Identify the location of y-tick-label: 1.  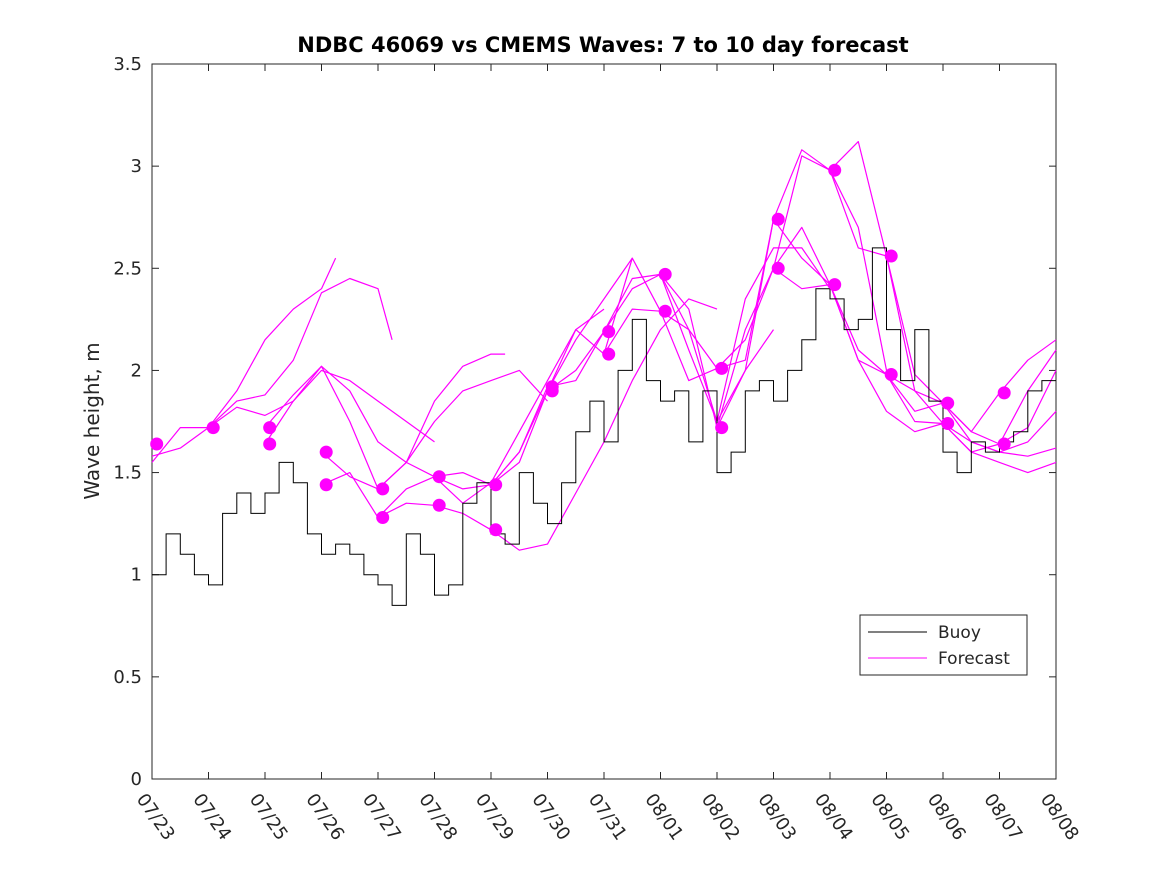
(136, 575).